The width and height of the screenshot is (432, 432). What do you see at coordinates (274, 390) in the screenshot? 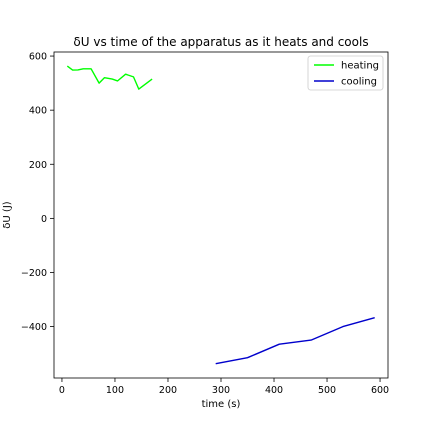
I see `x-tick-label: 400` at bounding box center [274, 390].